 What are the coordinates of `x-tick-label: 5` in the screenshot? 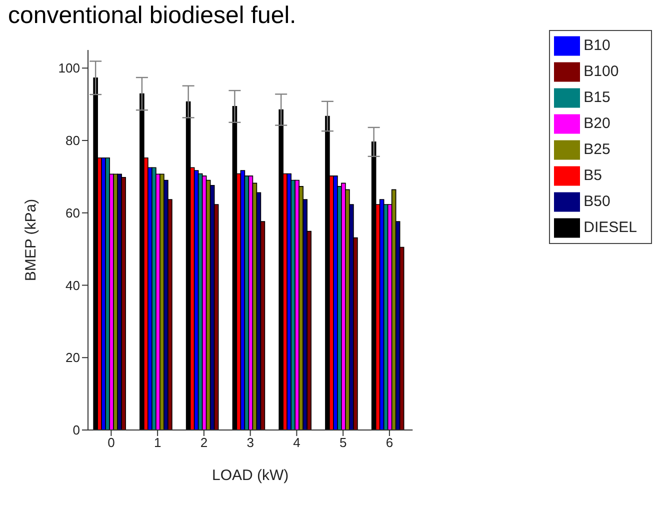 It's located at (343, 442).